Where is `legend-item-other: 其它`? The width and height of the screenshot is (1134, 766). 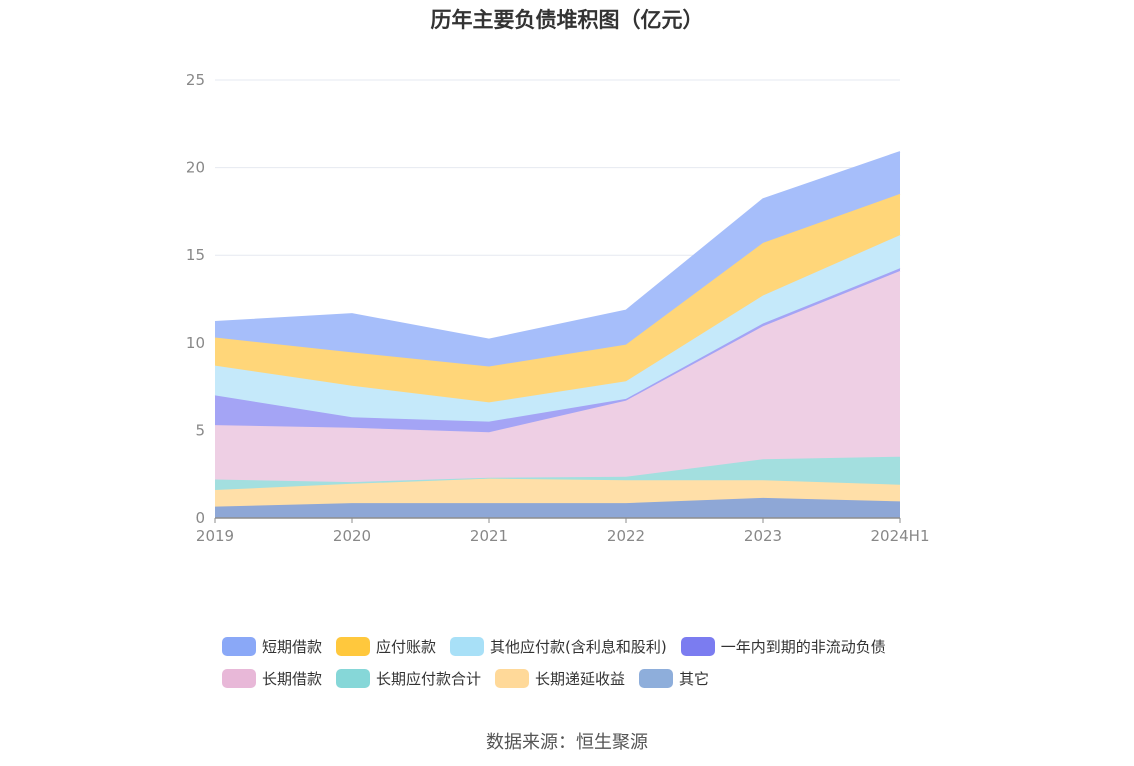 legend-item-other: 其它 is located at coordinates (674, 678).